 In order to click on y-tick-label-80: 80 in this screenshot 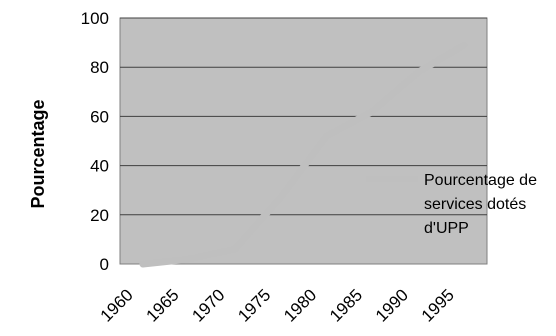, I will do `click(99, 67)`.